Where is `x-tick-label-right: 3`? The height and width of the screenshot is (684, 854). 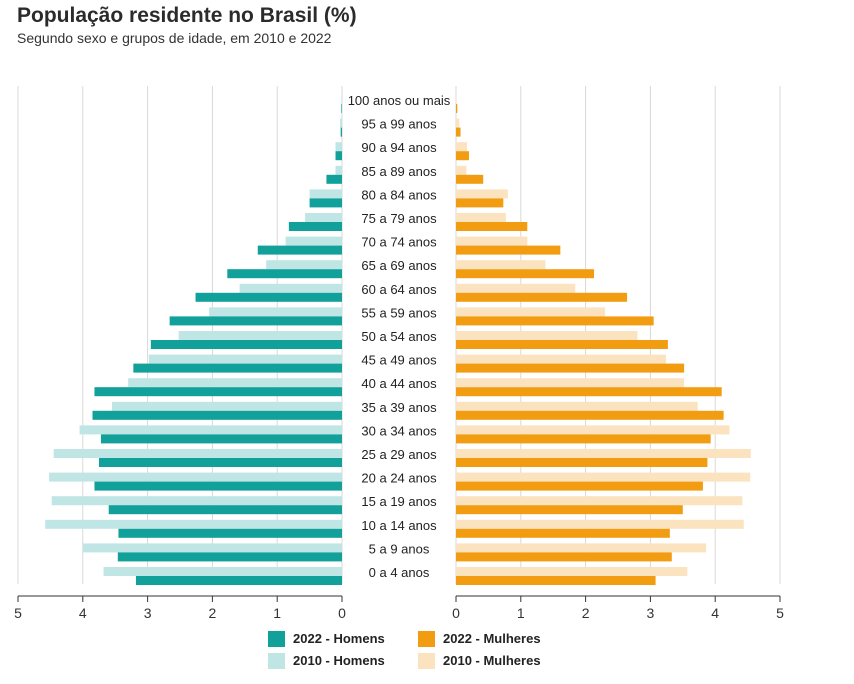 x-tick-label-right: 3 is located at coordinates (651, 613).